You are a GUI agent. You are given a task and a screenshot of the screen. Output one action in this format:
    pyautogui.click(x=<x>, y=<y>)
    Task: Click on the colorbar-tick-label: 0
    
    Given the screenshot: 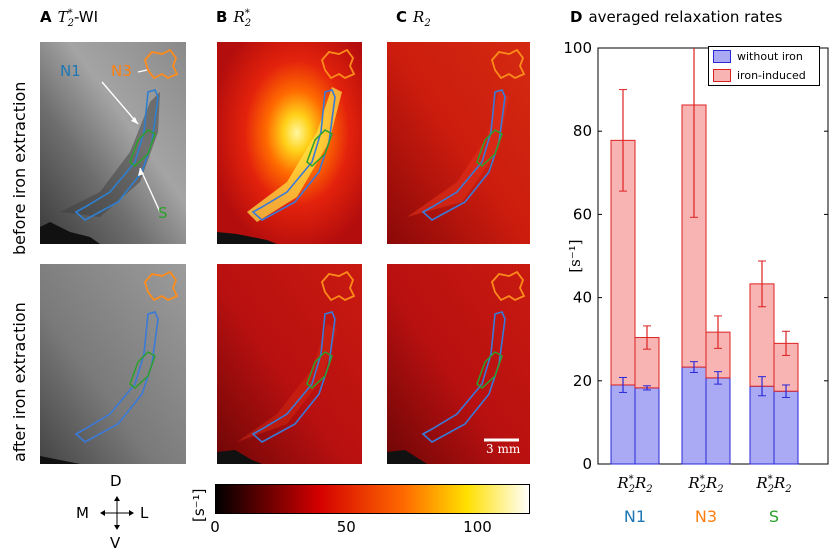 What is the action you would take?
    pyautogui.click(x=215, y=527)
    